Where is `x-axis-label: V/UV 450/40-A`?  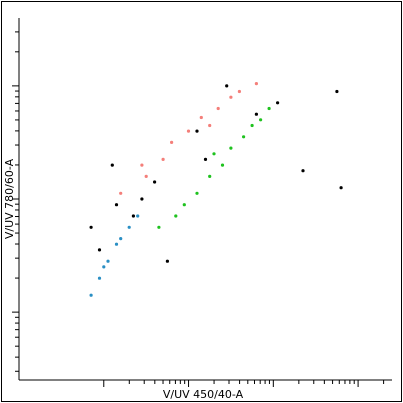
x-axis-label: V/UV 450/40-A is located at coordinates (203, 394).